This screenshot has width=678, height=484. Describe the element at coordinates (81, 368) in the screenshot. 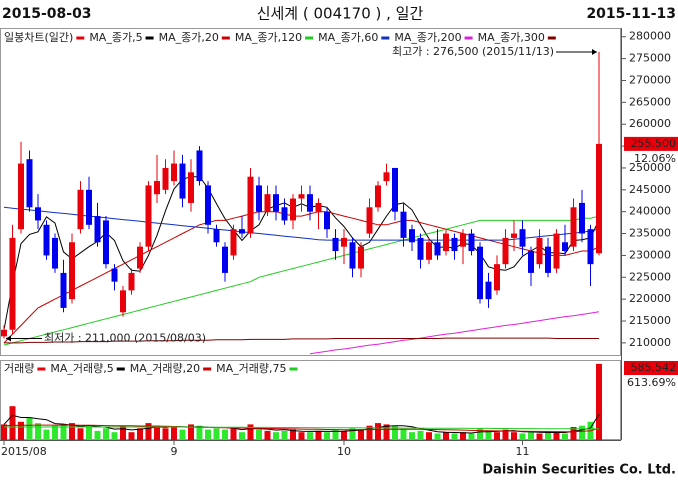

I see `legend-label: MA_거래량,5` at that location.